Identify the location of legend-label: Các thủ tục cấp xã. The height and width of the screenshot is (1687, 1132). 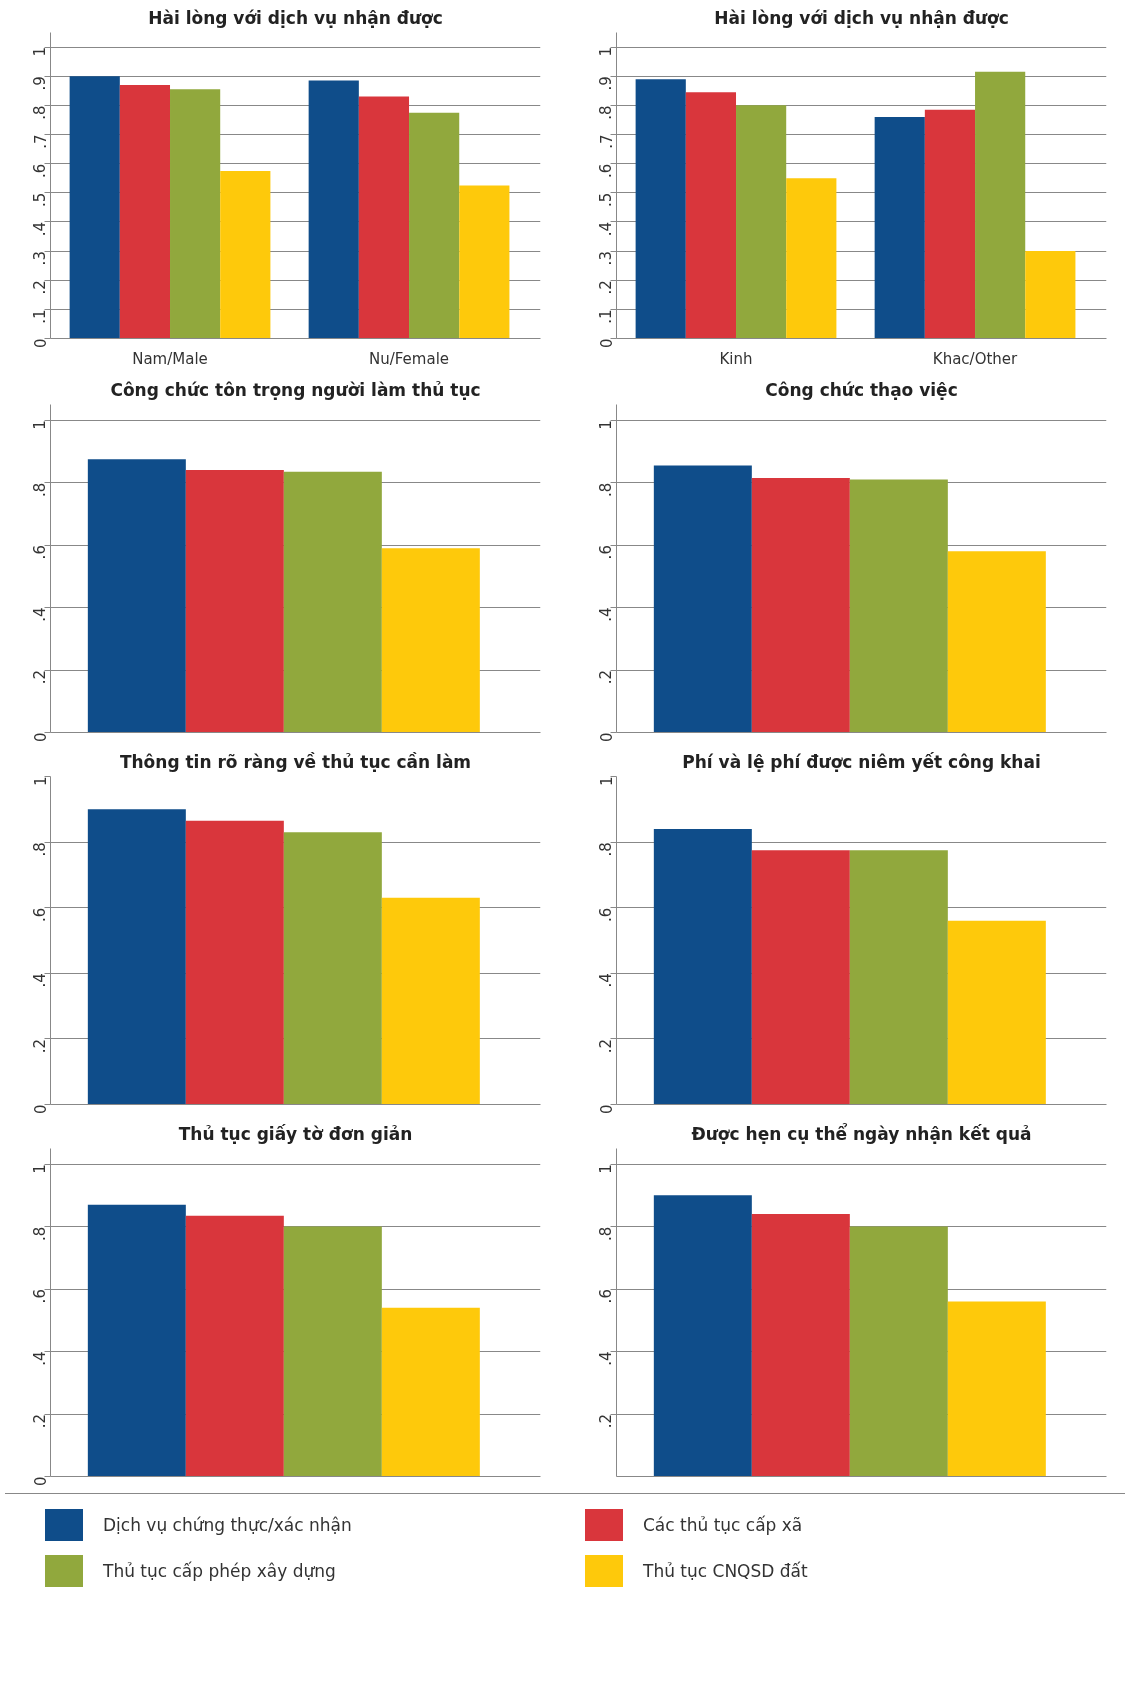
(723, 1525).